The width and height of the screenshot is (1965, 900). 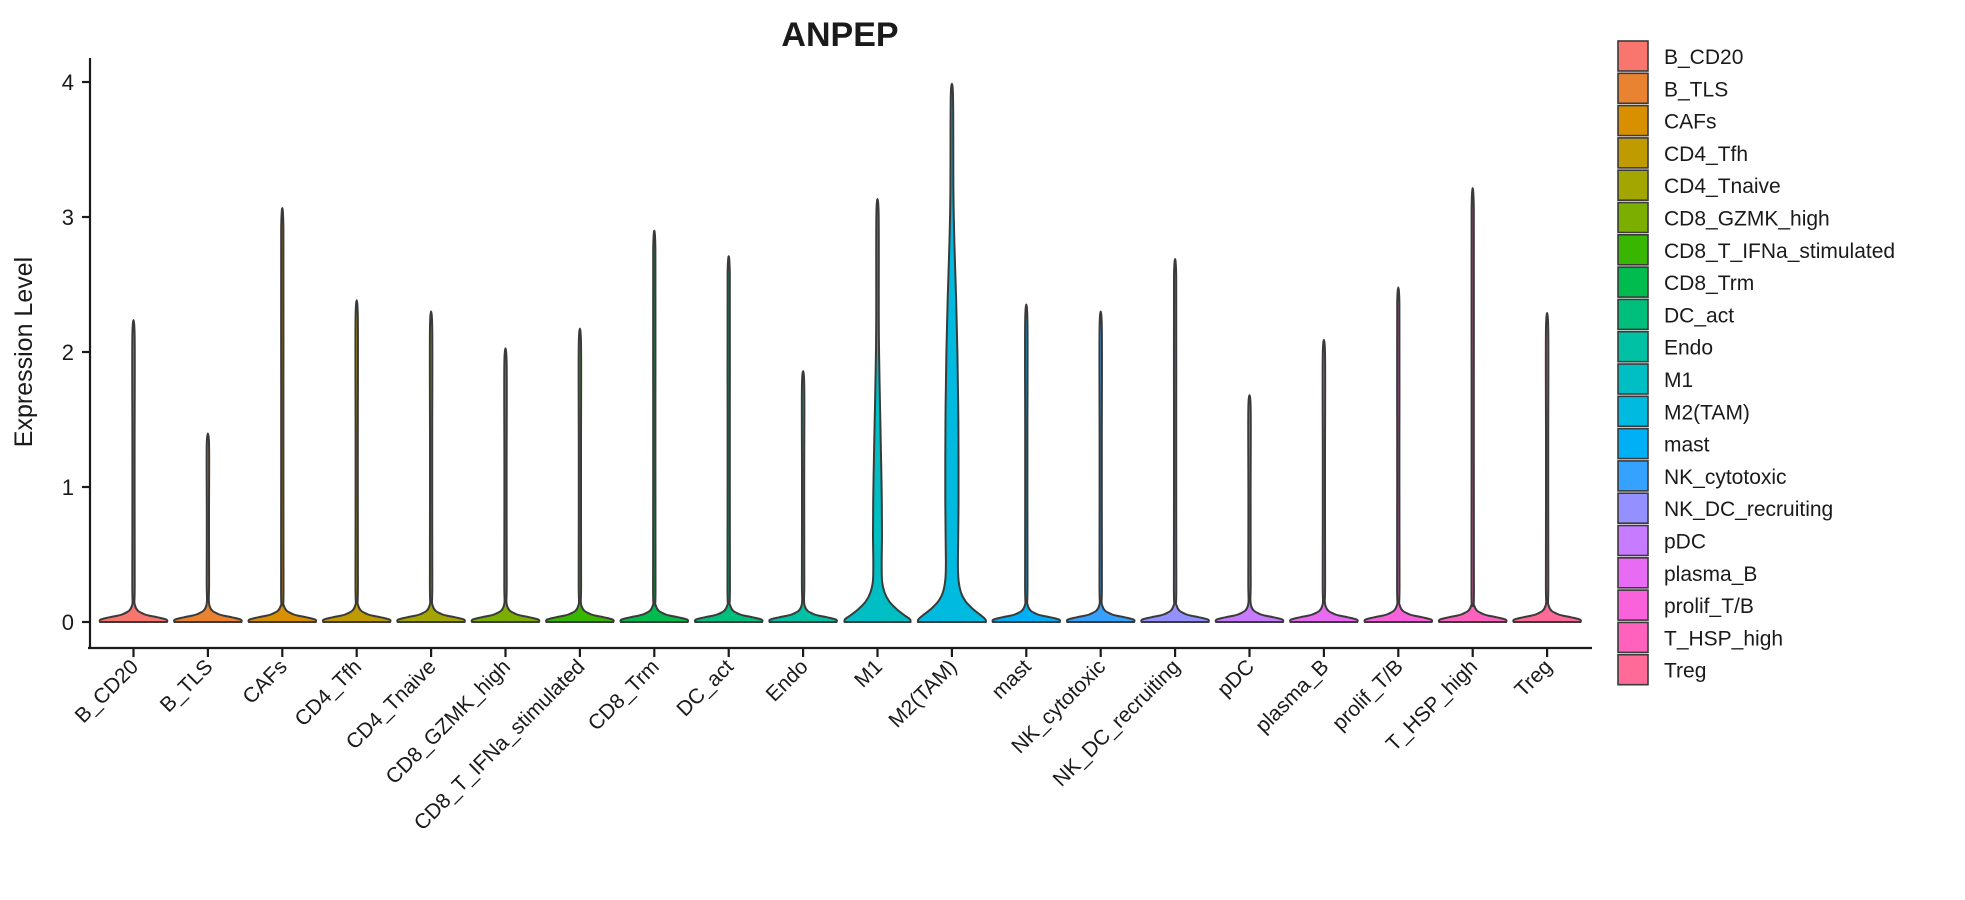 What do you see at coordinates (1685, 542) in the screenshot?
I see `legend-label: pDC` at bounding box center [1685, 542].